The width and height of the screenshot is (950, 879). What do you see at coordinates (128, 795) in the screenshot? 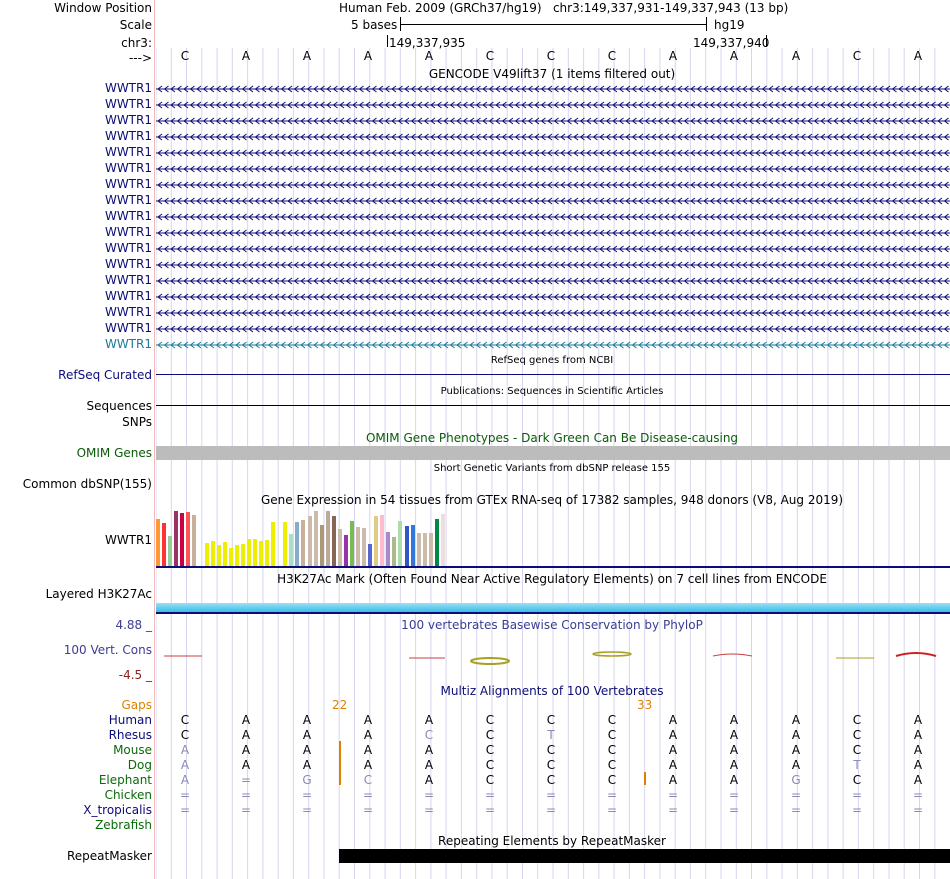
I see `species-label-chicken: Chicken` at bounding box center [128, 795].